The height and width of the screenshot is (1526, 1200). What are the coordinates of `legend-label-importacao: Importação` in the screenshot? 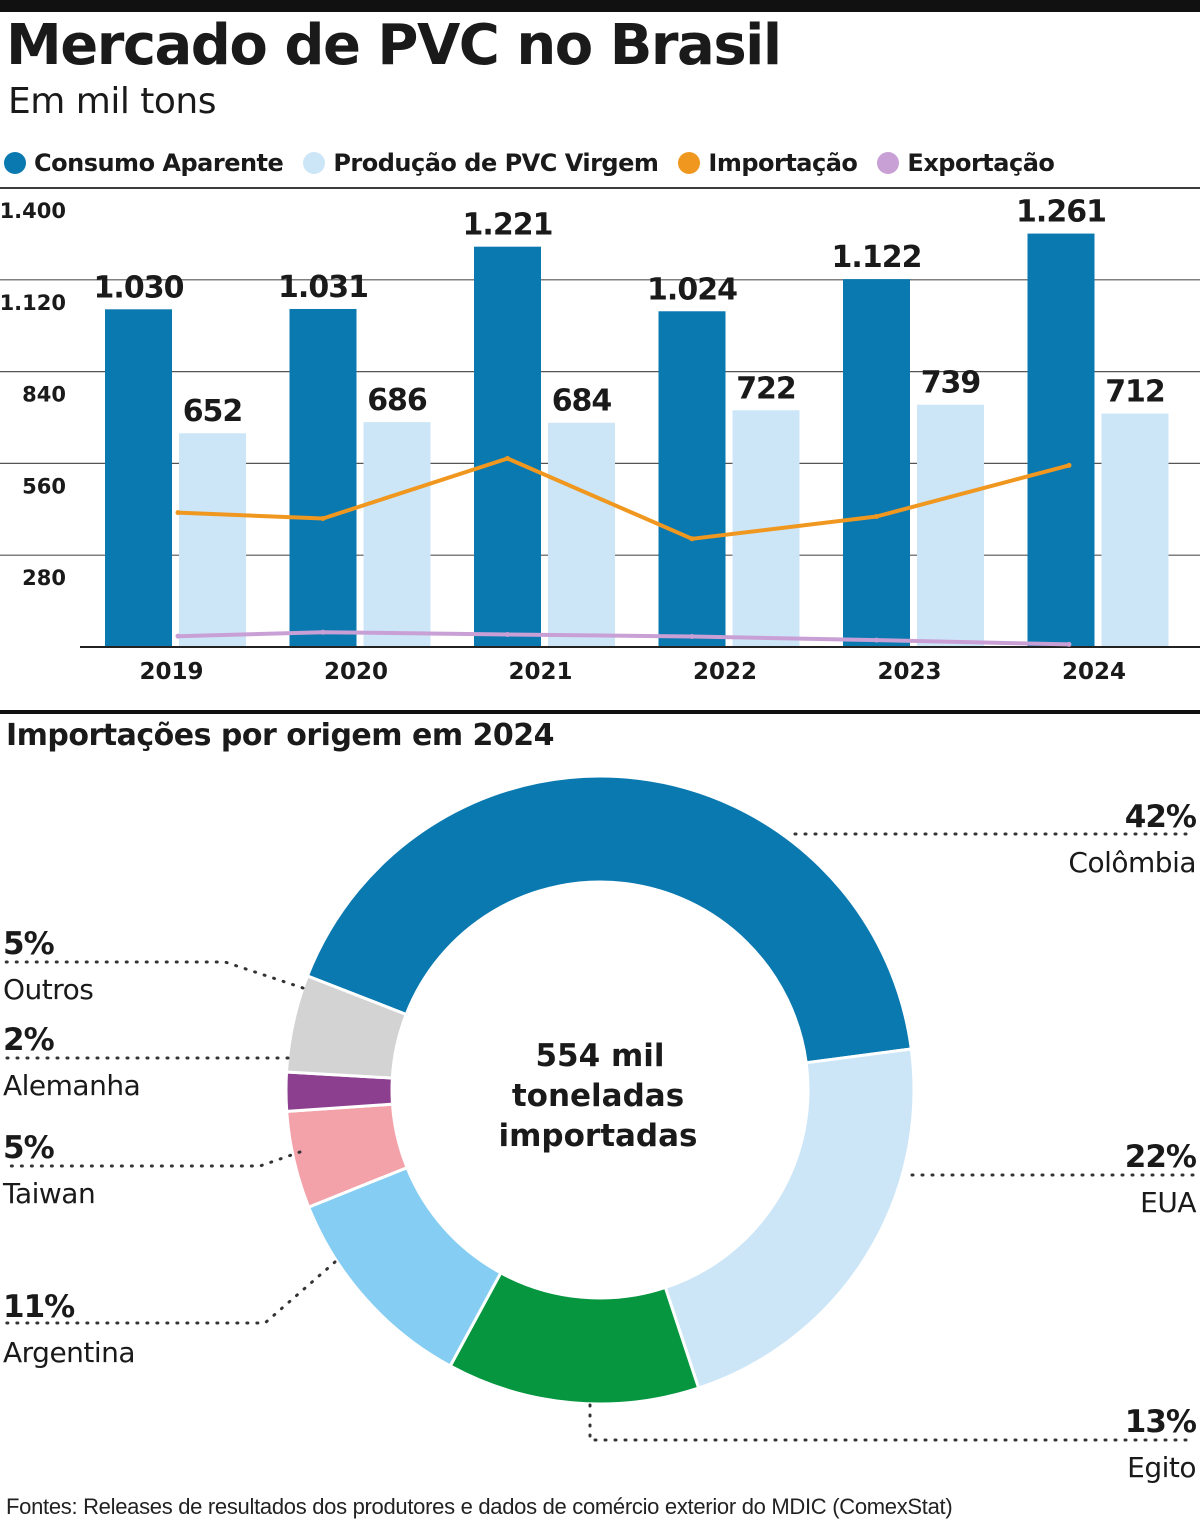 It's located at (783, 163).